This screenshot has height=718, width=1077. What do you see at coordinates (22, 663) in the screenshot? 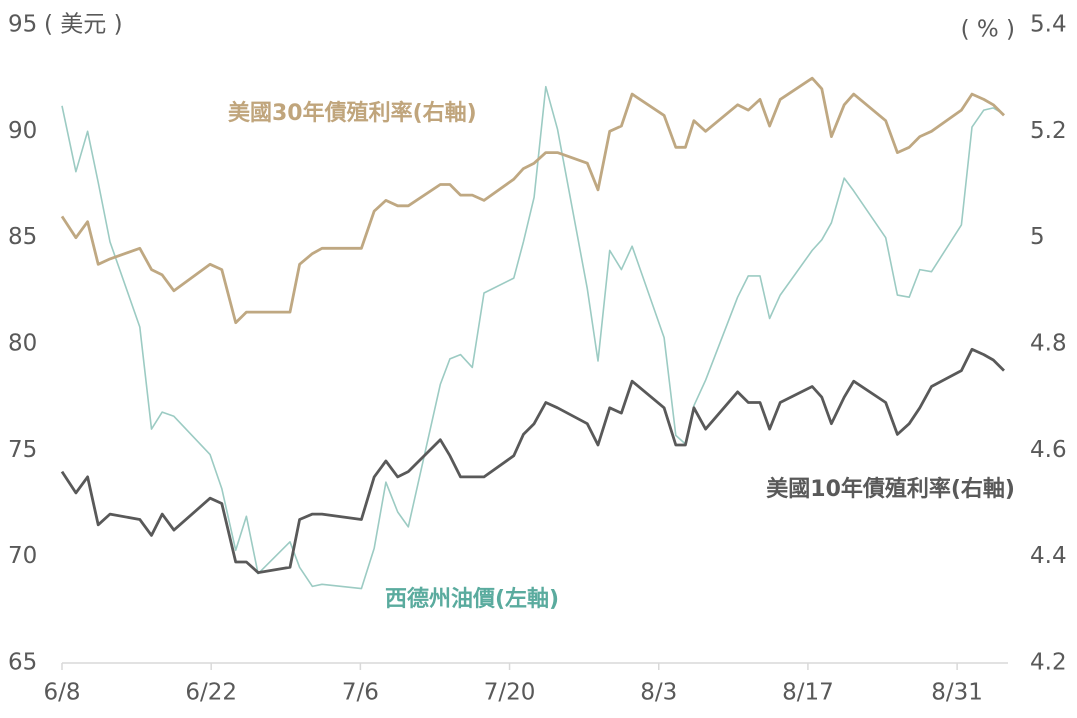
I see `y-tick-label: 65` at bounding box center [22, 663].